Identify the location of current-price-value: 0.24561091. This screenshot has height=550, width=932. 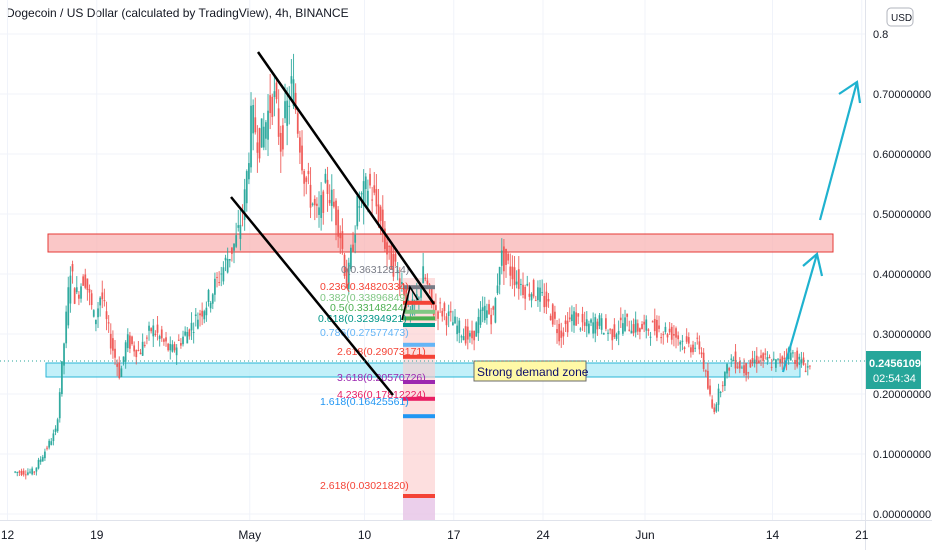
(898, 364).